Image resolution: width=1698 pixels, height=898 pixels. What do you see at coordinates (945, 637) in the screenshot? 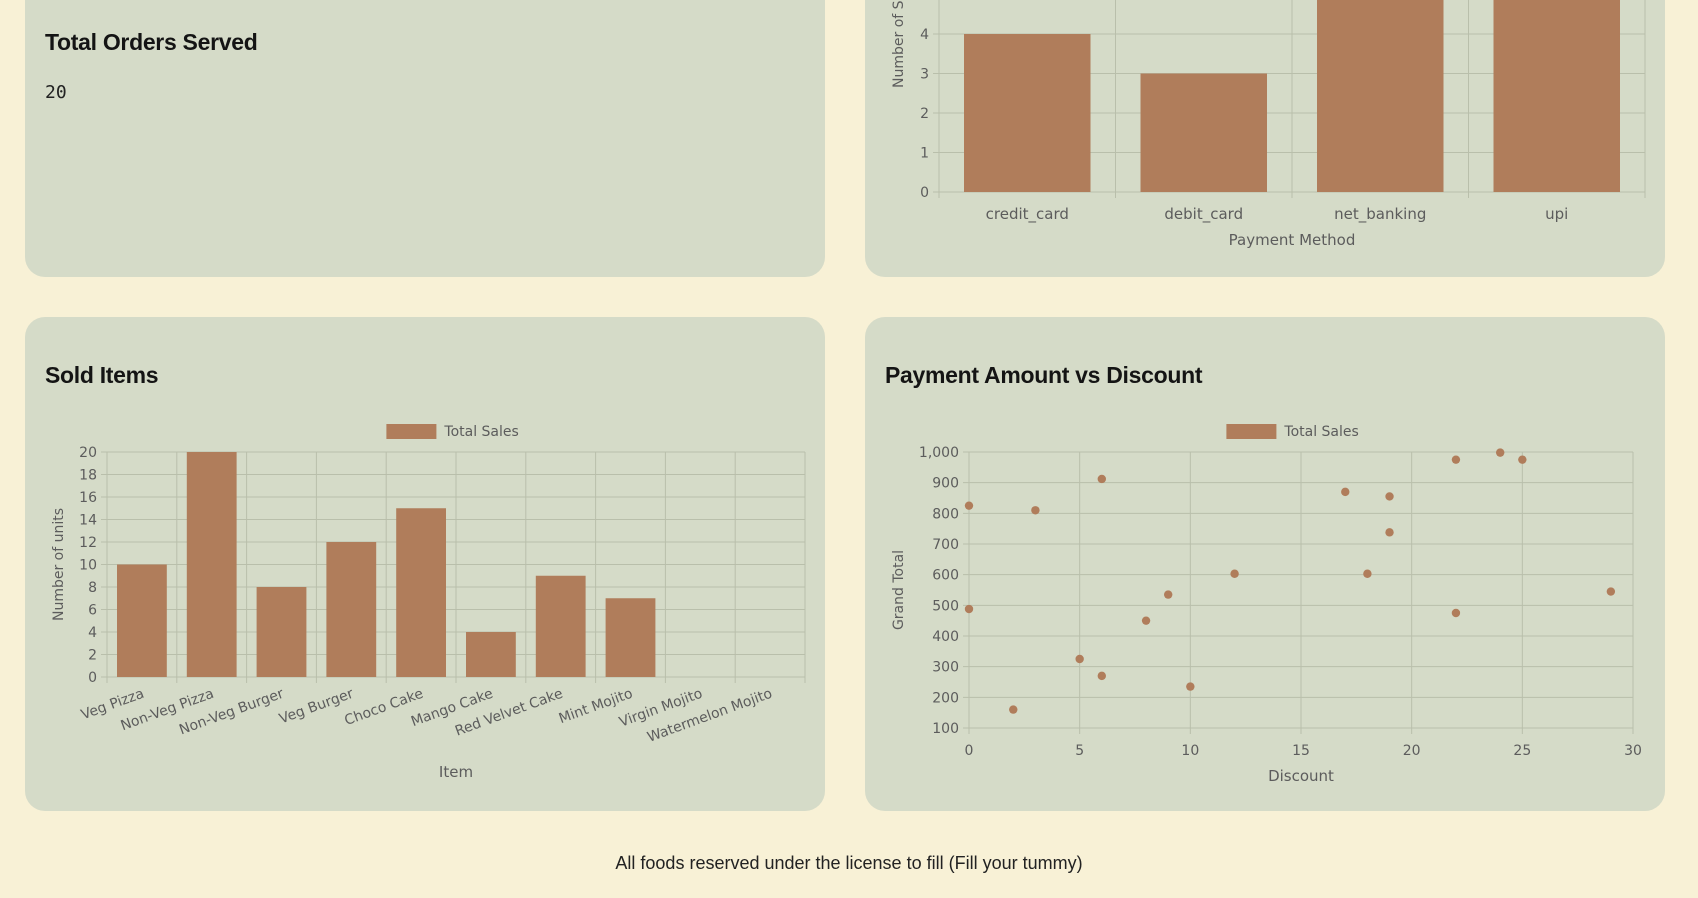
I see `y-tick-label: 400` at bounding box center [945, 637].